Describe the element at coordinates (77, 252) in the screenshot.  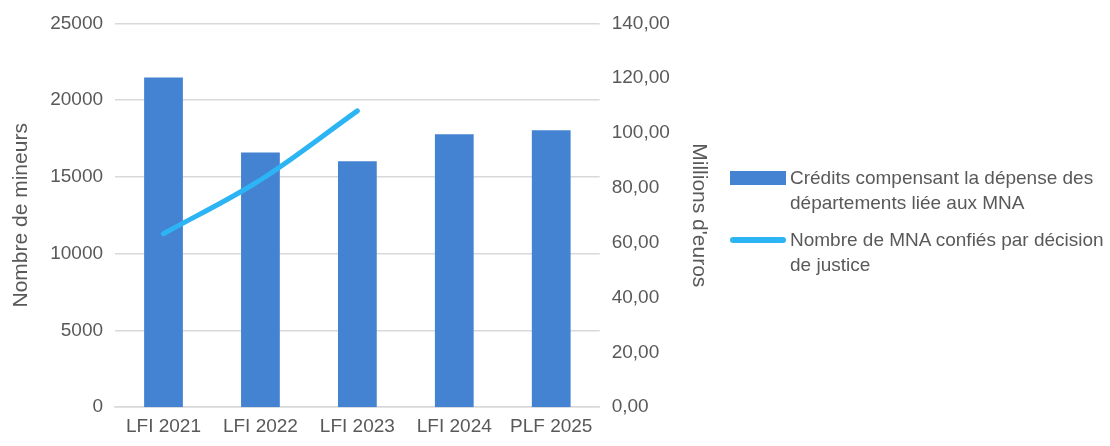
I see `y-tick-label: 10000` at that location.